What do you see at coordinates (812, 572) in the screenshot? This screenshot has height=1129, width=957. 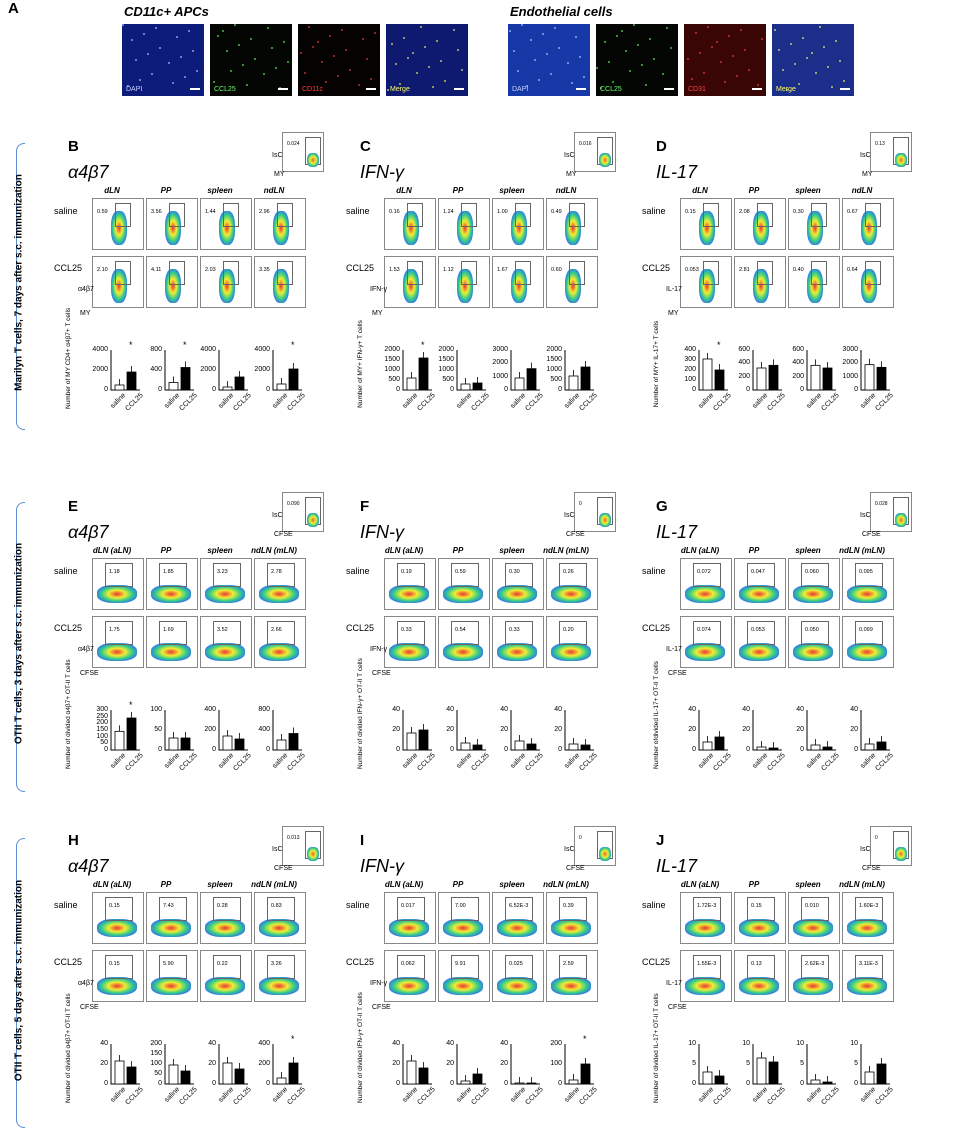 I see `gate-percentage: 0.060` at bounding box center [812, 572].